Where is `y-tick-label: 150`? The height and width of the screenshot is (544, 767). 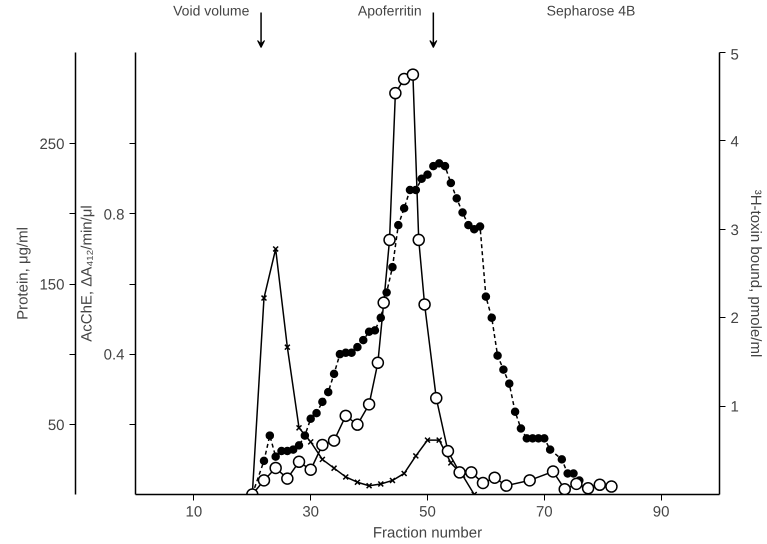 y-tick-label: 150 is located at coordinates (52, 285).